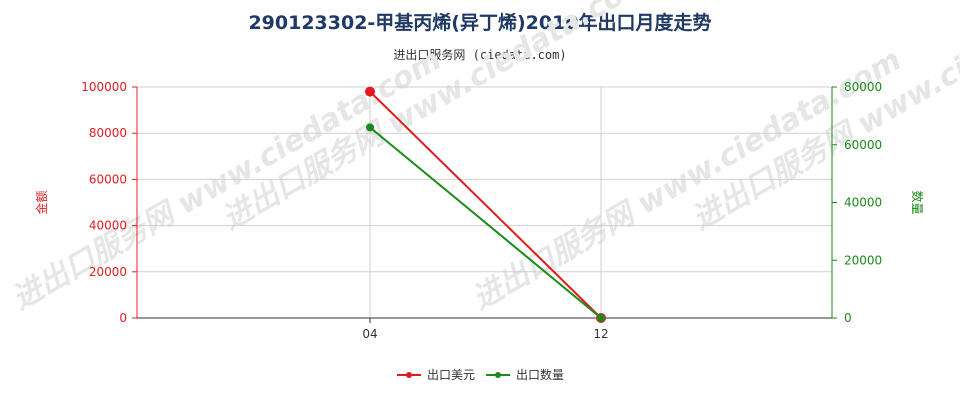 The height and width of the screenshot is (400, 960). What do you see at coordinates (41, 202) in the screenshot?
I see `left-axis-title: 金额` at bounding box center [41, 202].